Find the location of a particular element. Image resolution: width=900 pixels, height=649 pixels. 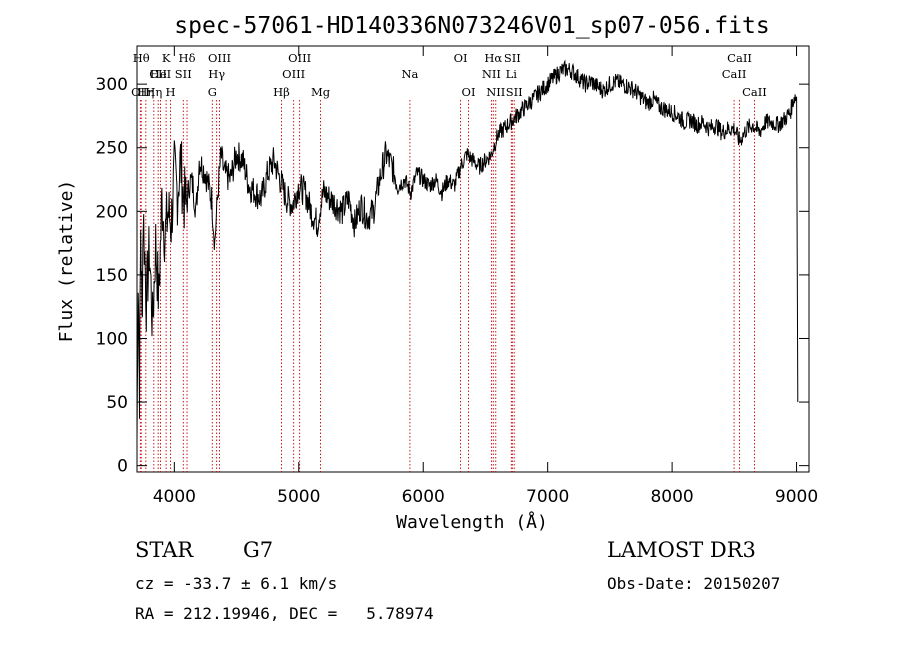

y-tick-label: 300 is located at coordinates (112, 85).